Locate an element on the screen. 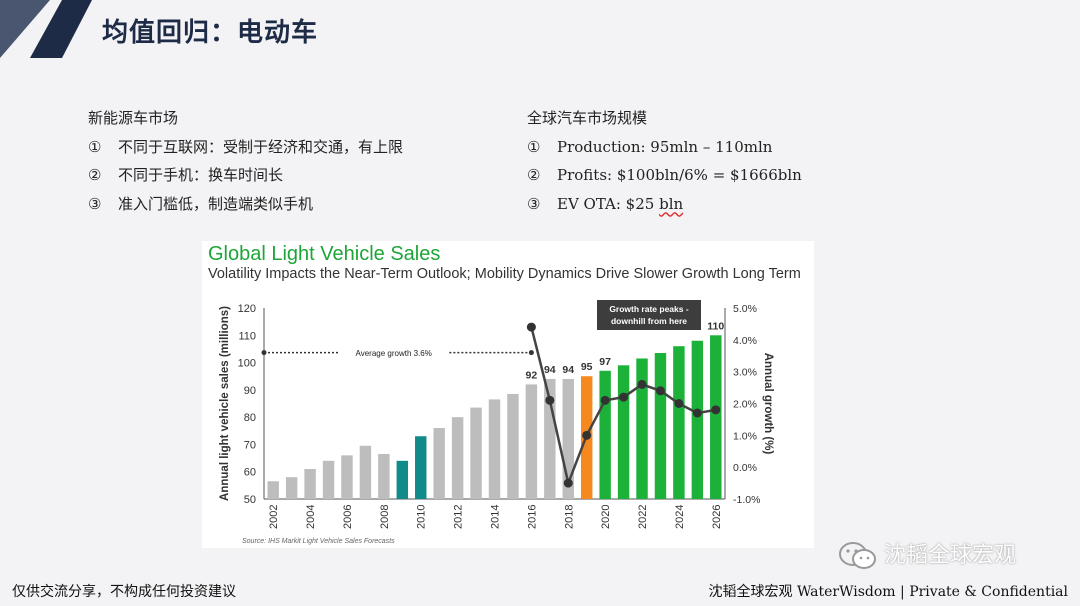  callout-text: downhill from here is located at coordinates (649, 321).